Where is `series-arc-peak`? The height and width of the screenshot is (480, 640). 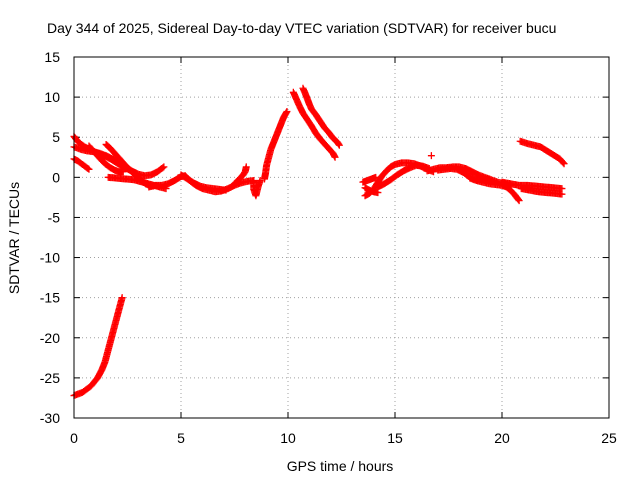 series-arc-peak is located at coordinates (314, 124).